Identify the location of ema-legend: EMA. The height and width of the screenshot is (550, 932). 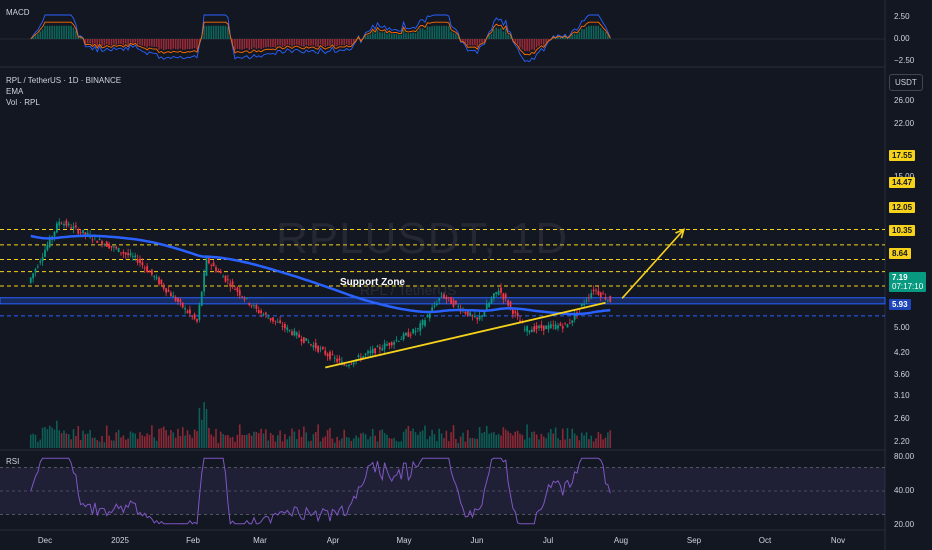
(15, 91).